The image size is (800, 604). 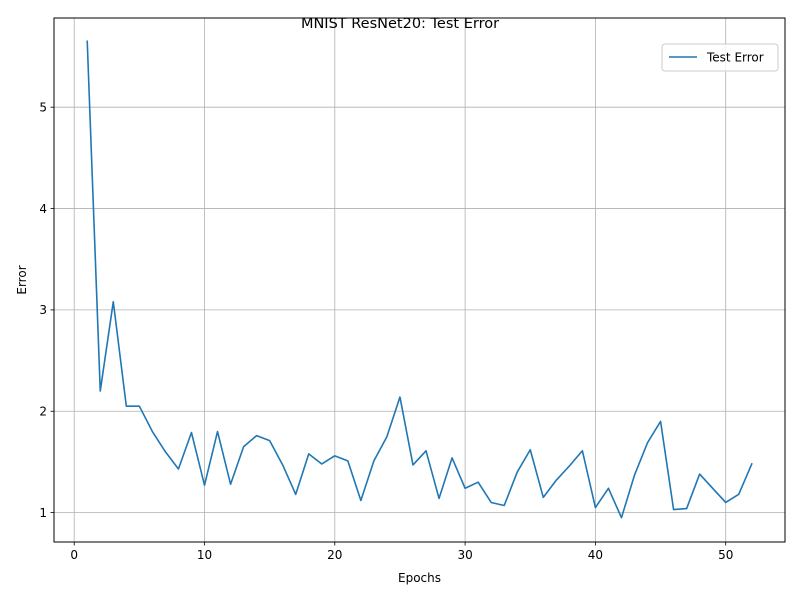 I want to click on x-tick-label: 50, so click(x=725, y=555).